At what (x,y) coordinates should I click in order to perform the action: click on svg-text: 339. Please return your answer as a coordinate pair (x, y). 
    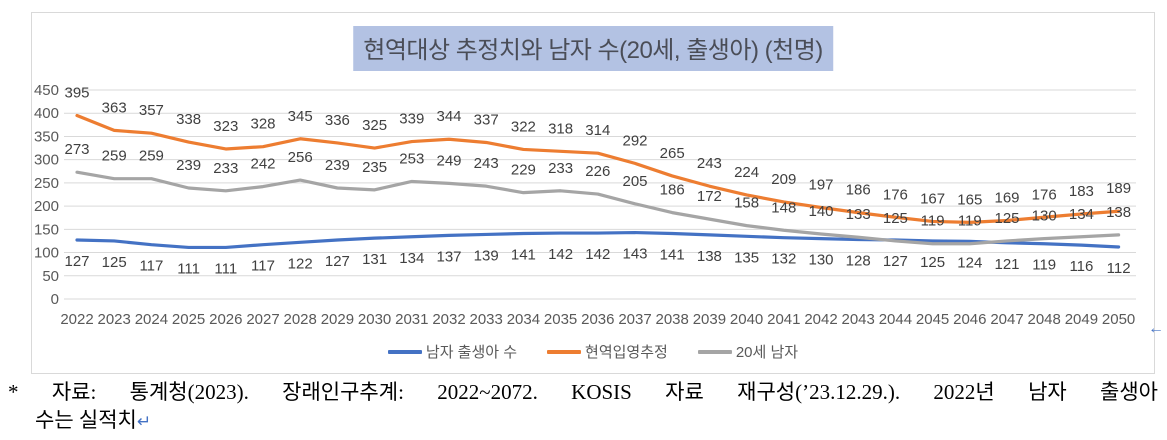
    Looking at the image, I should click on (411, 119).